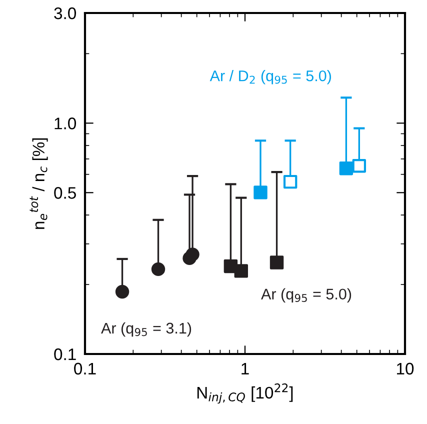 This screenshot has width=427, height=424. What do you see at coordinates (65, 354) in the screenshot?
I see `y-tick-label: 0.1` at bounding box center [65, 354].